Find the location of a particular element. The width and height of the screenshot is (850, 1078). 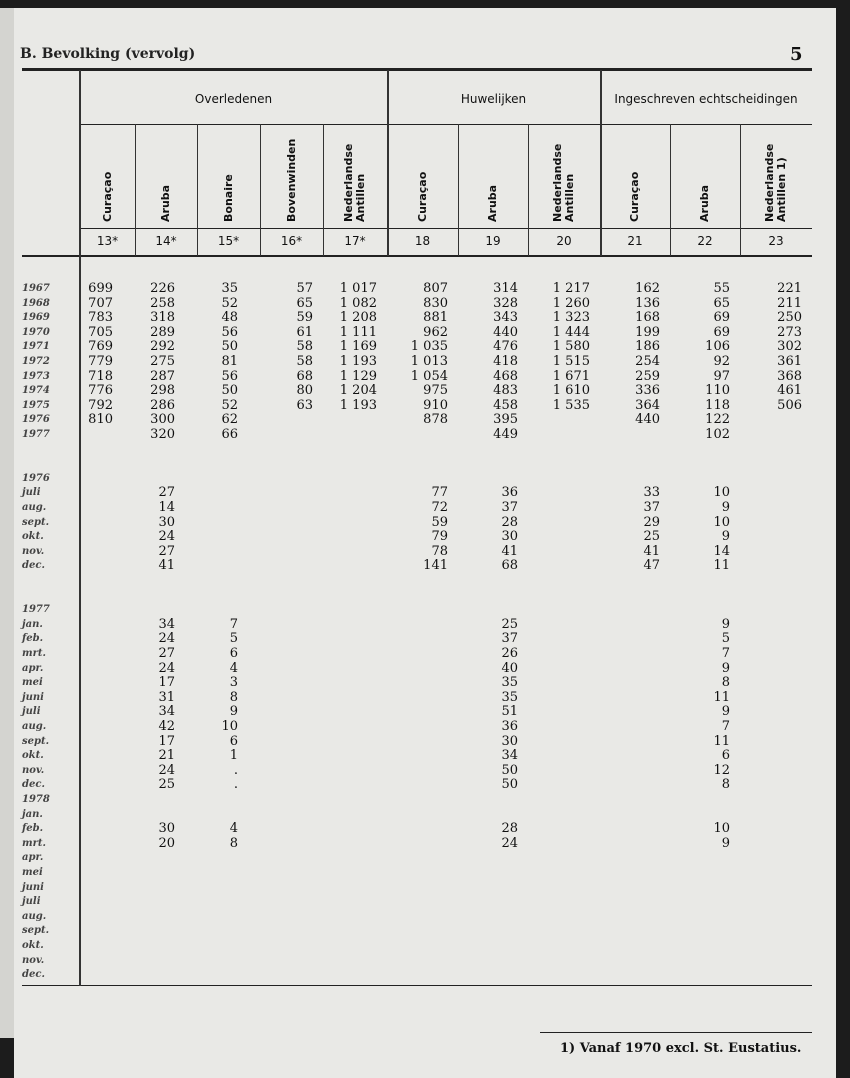

running-title: B. Bevolking (vervolg) is located at coordinates (108, 54).